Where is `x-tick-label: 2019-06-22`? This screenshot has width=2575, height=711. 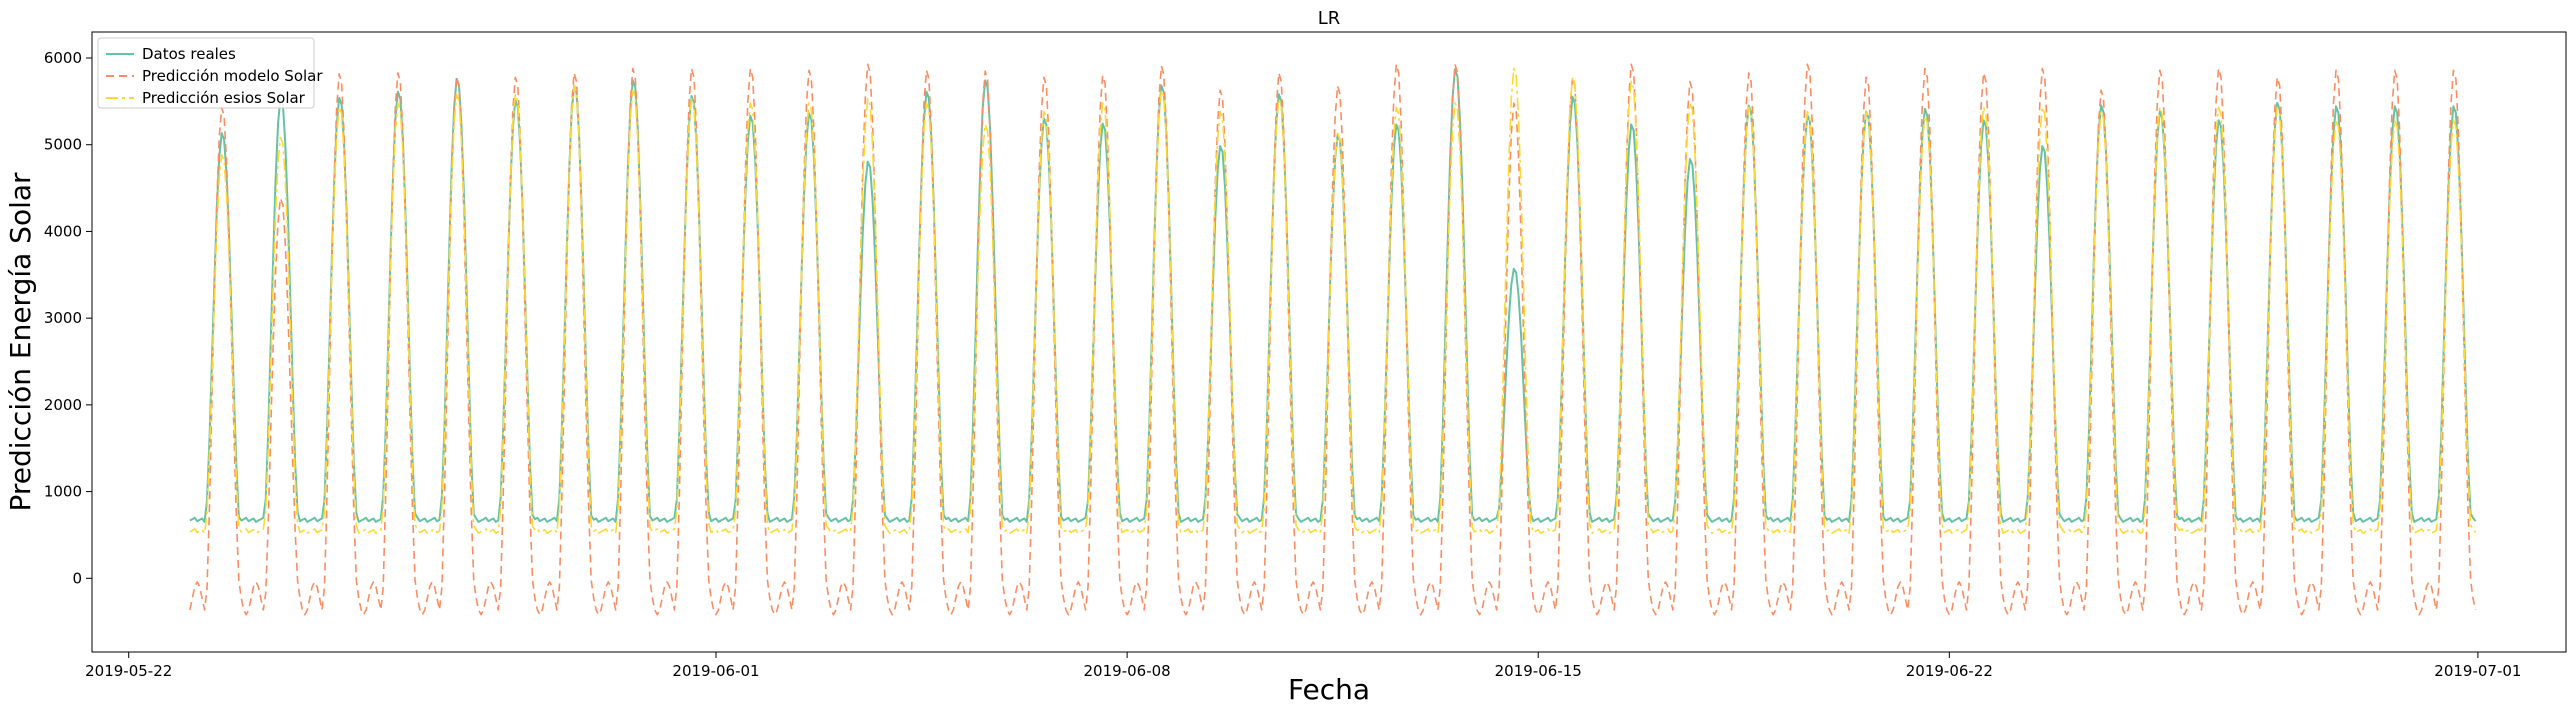 x-tick-label: 2019-06-22 is located at coordinates (1949, 671).